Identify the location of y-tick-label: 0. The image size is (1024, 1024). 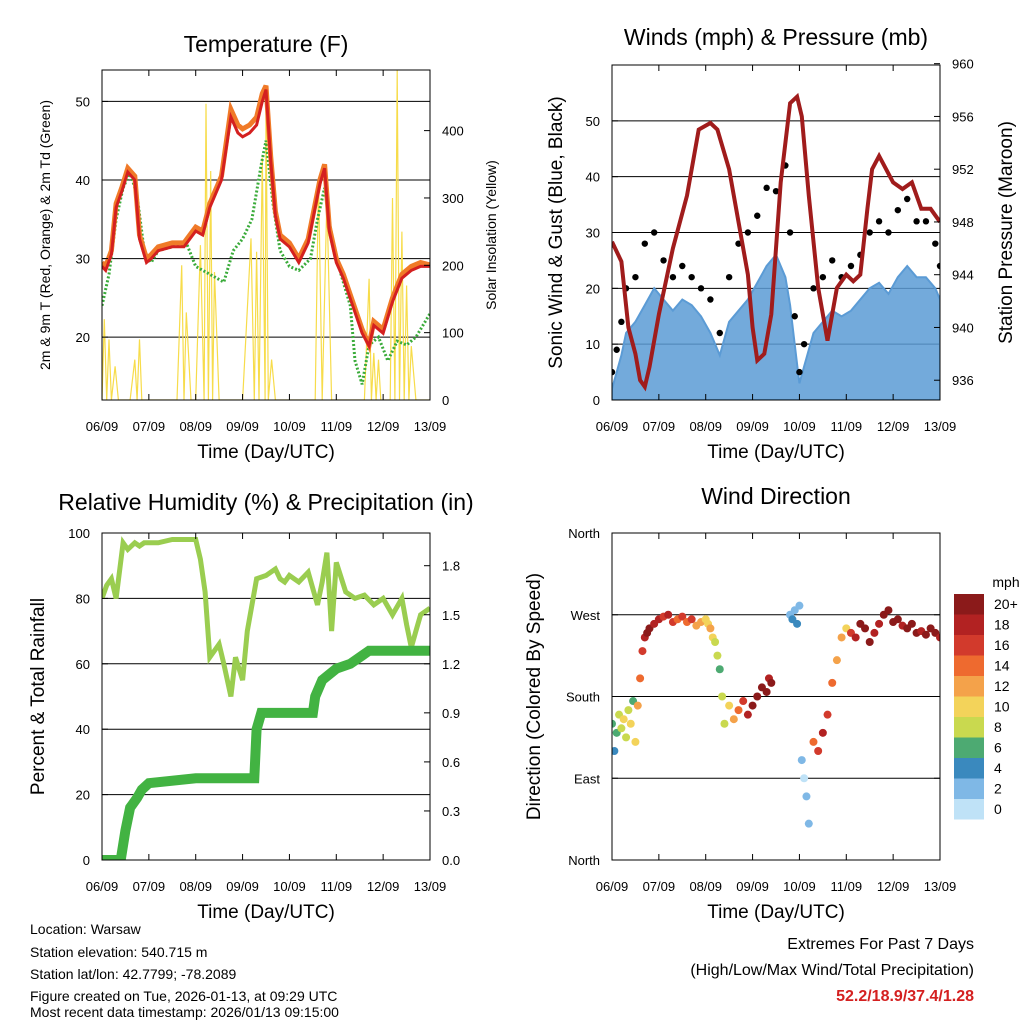
(86, 860).